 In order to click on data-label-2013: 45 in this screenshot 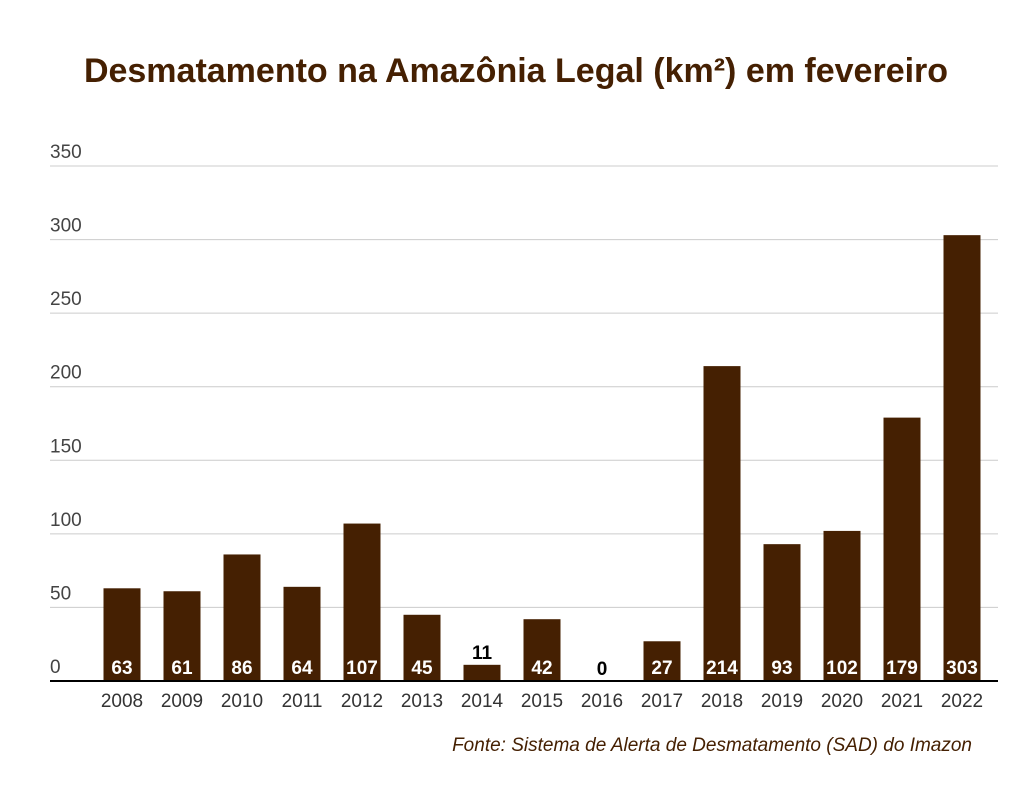, I will do `click(422, 668)`.